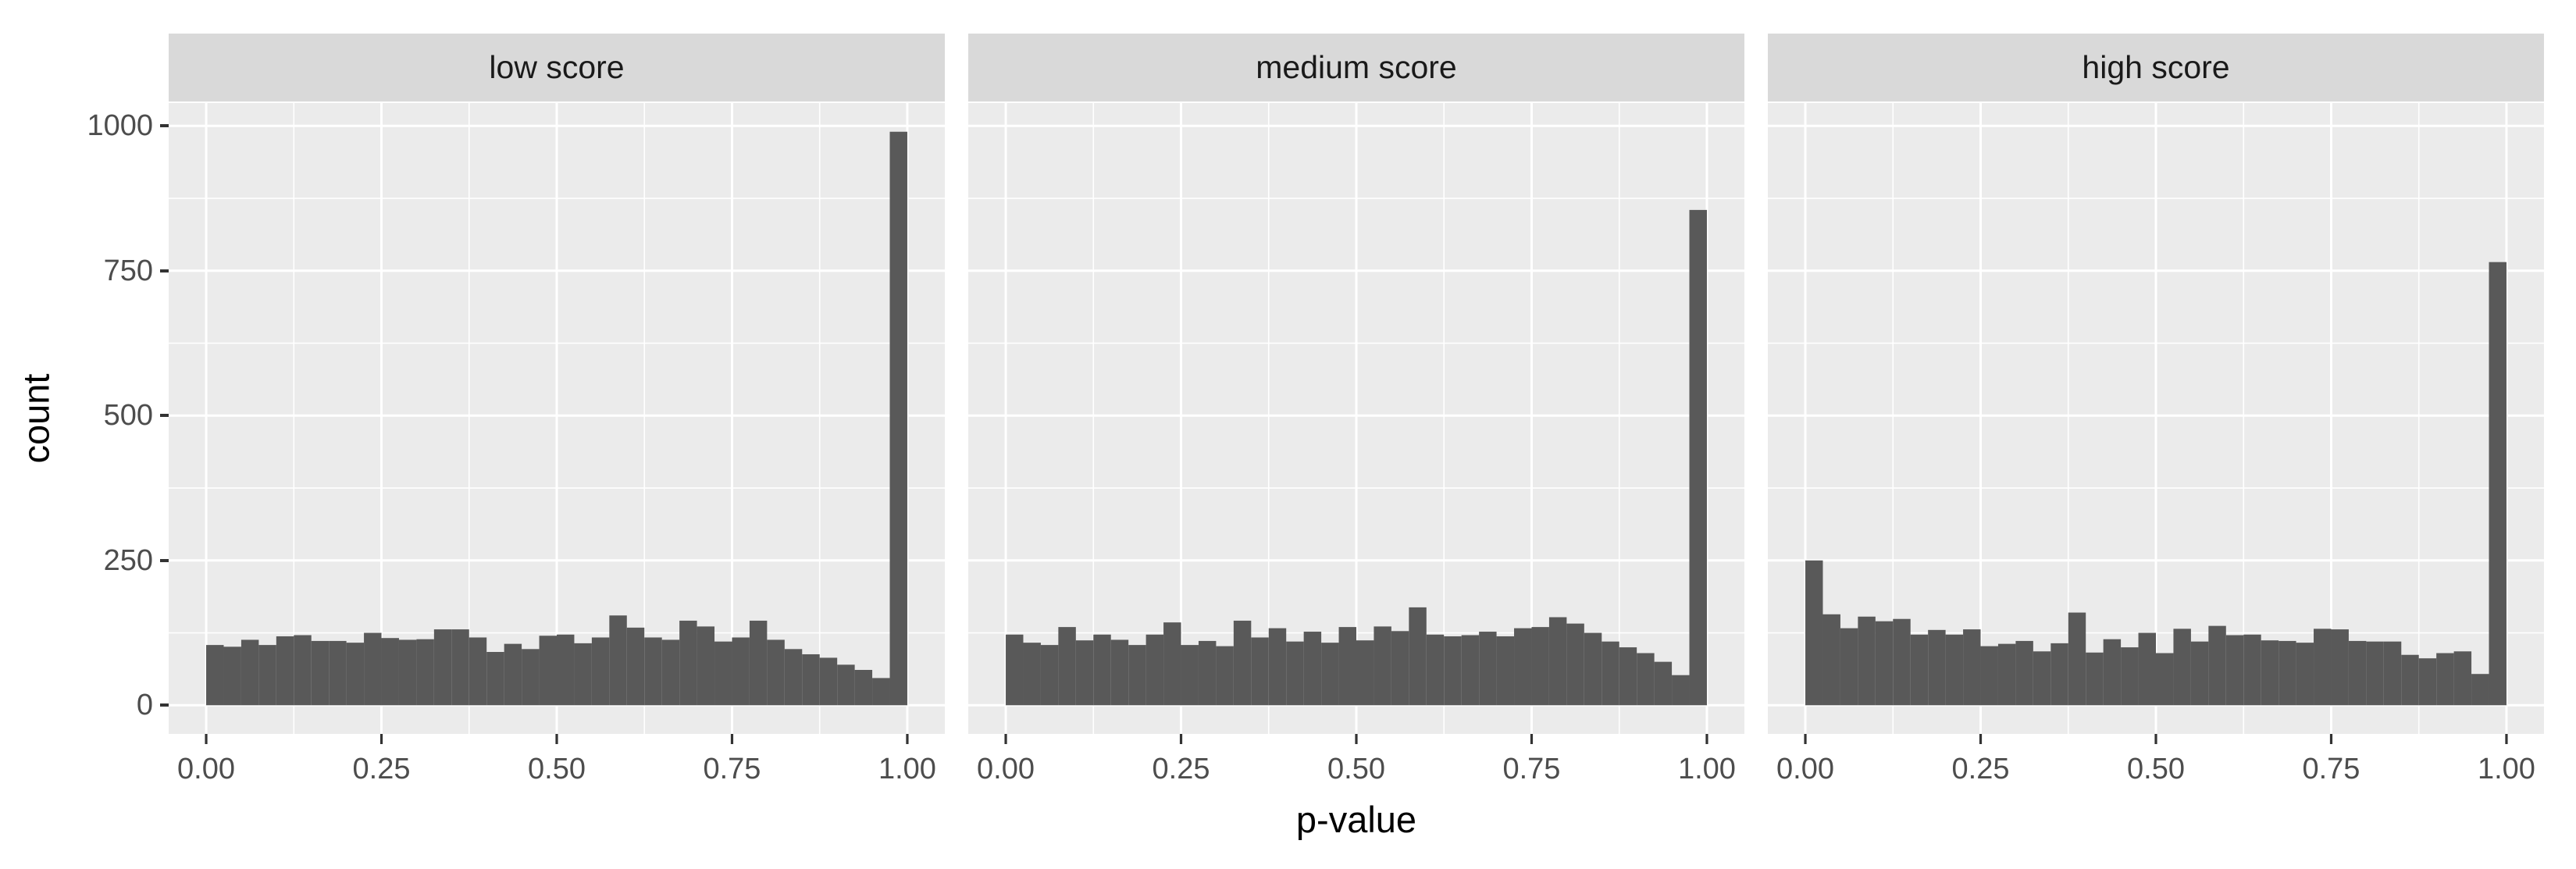 The width and height of the screenshot is (2576, 869). What do you see at coordinates (128, 270) in the screenshot?
I see `y-tick-label: 750` at bounding box center [128, 270].